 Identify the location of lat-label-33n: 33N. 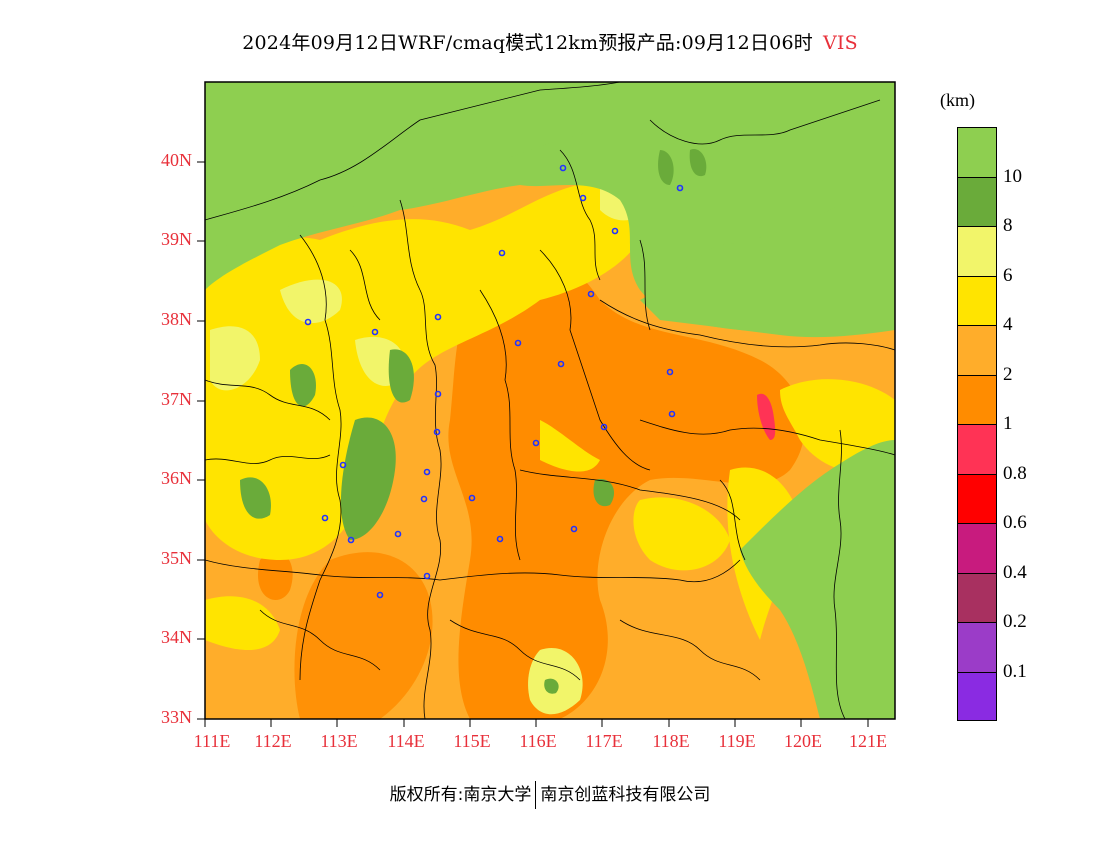
(176, 717).